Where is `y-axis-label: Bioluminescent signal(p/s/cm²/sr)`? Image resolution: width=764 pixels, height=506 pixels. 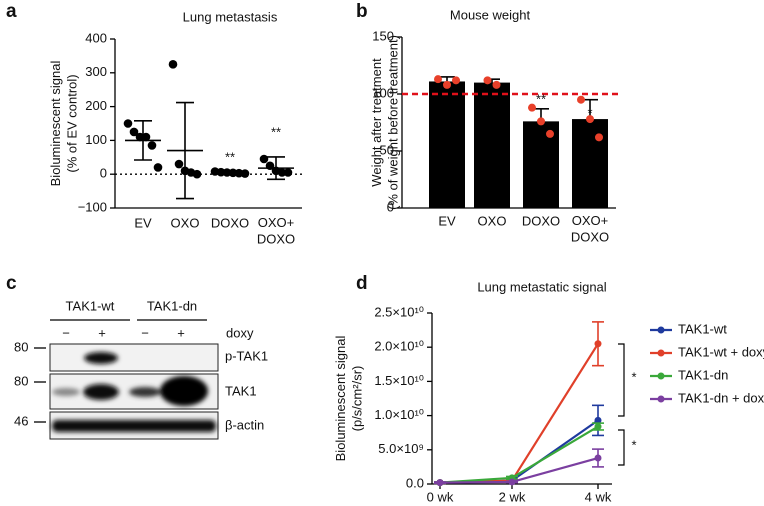 y-axis-label: Bioluminescent signal(p/s/cm²/sr) is located at coordinates (348, 399).